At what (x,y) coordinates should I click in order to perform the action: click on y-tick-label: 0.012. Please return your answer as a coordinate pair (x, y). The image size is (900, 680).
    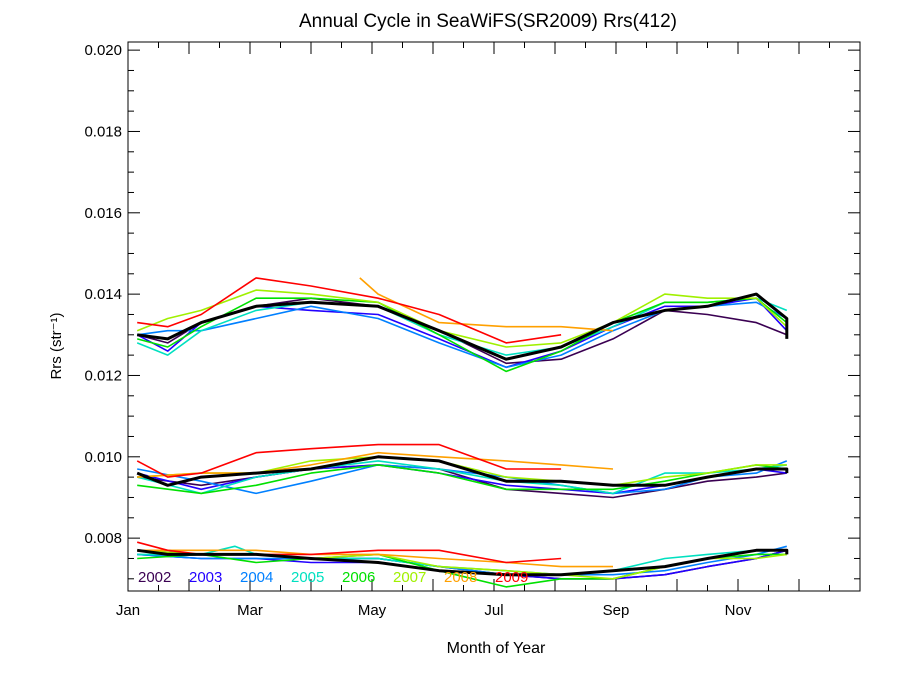
    Looking at the image, I should click on (103, 375).